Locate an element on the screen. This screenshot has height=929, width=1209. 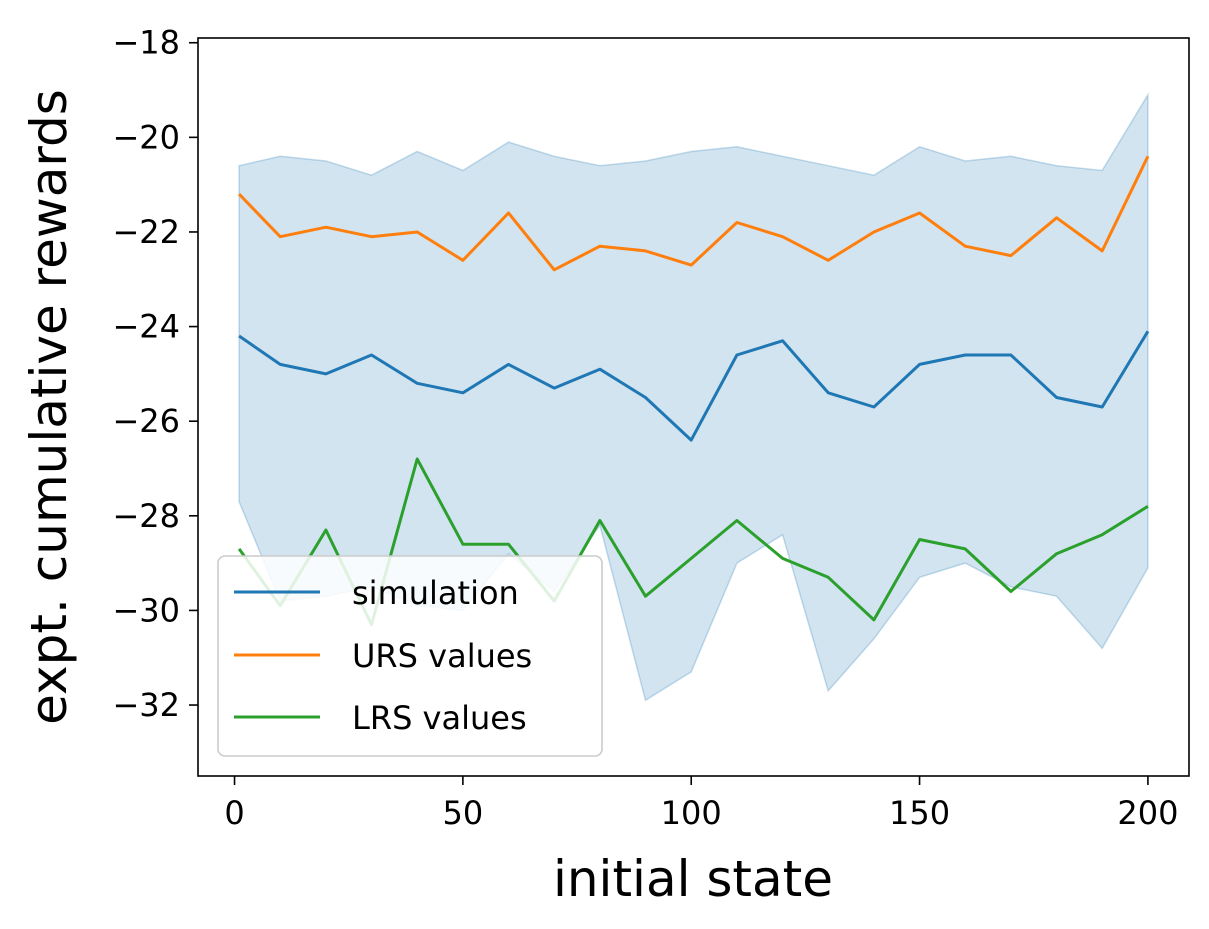
y-tick-label: −32 is located at coordinates (146, 705).